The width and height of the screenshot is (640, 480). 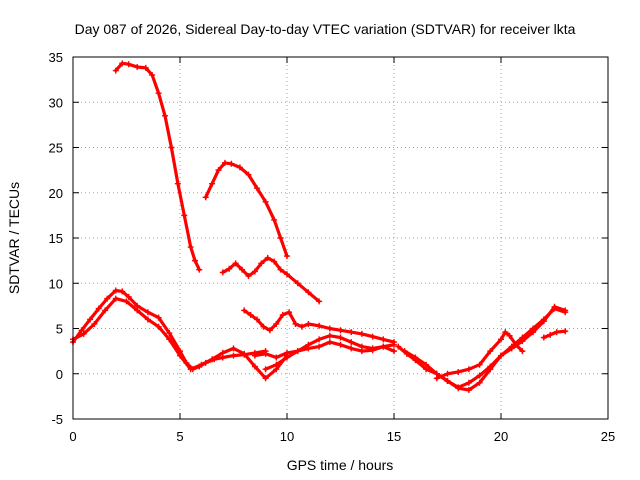 I want to click on y-tick-label: 25, so click(x=56, y=148).